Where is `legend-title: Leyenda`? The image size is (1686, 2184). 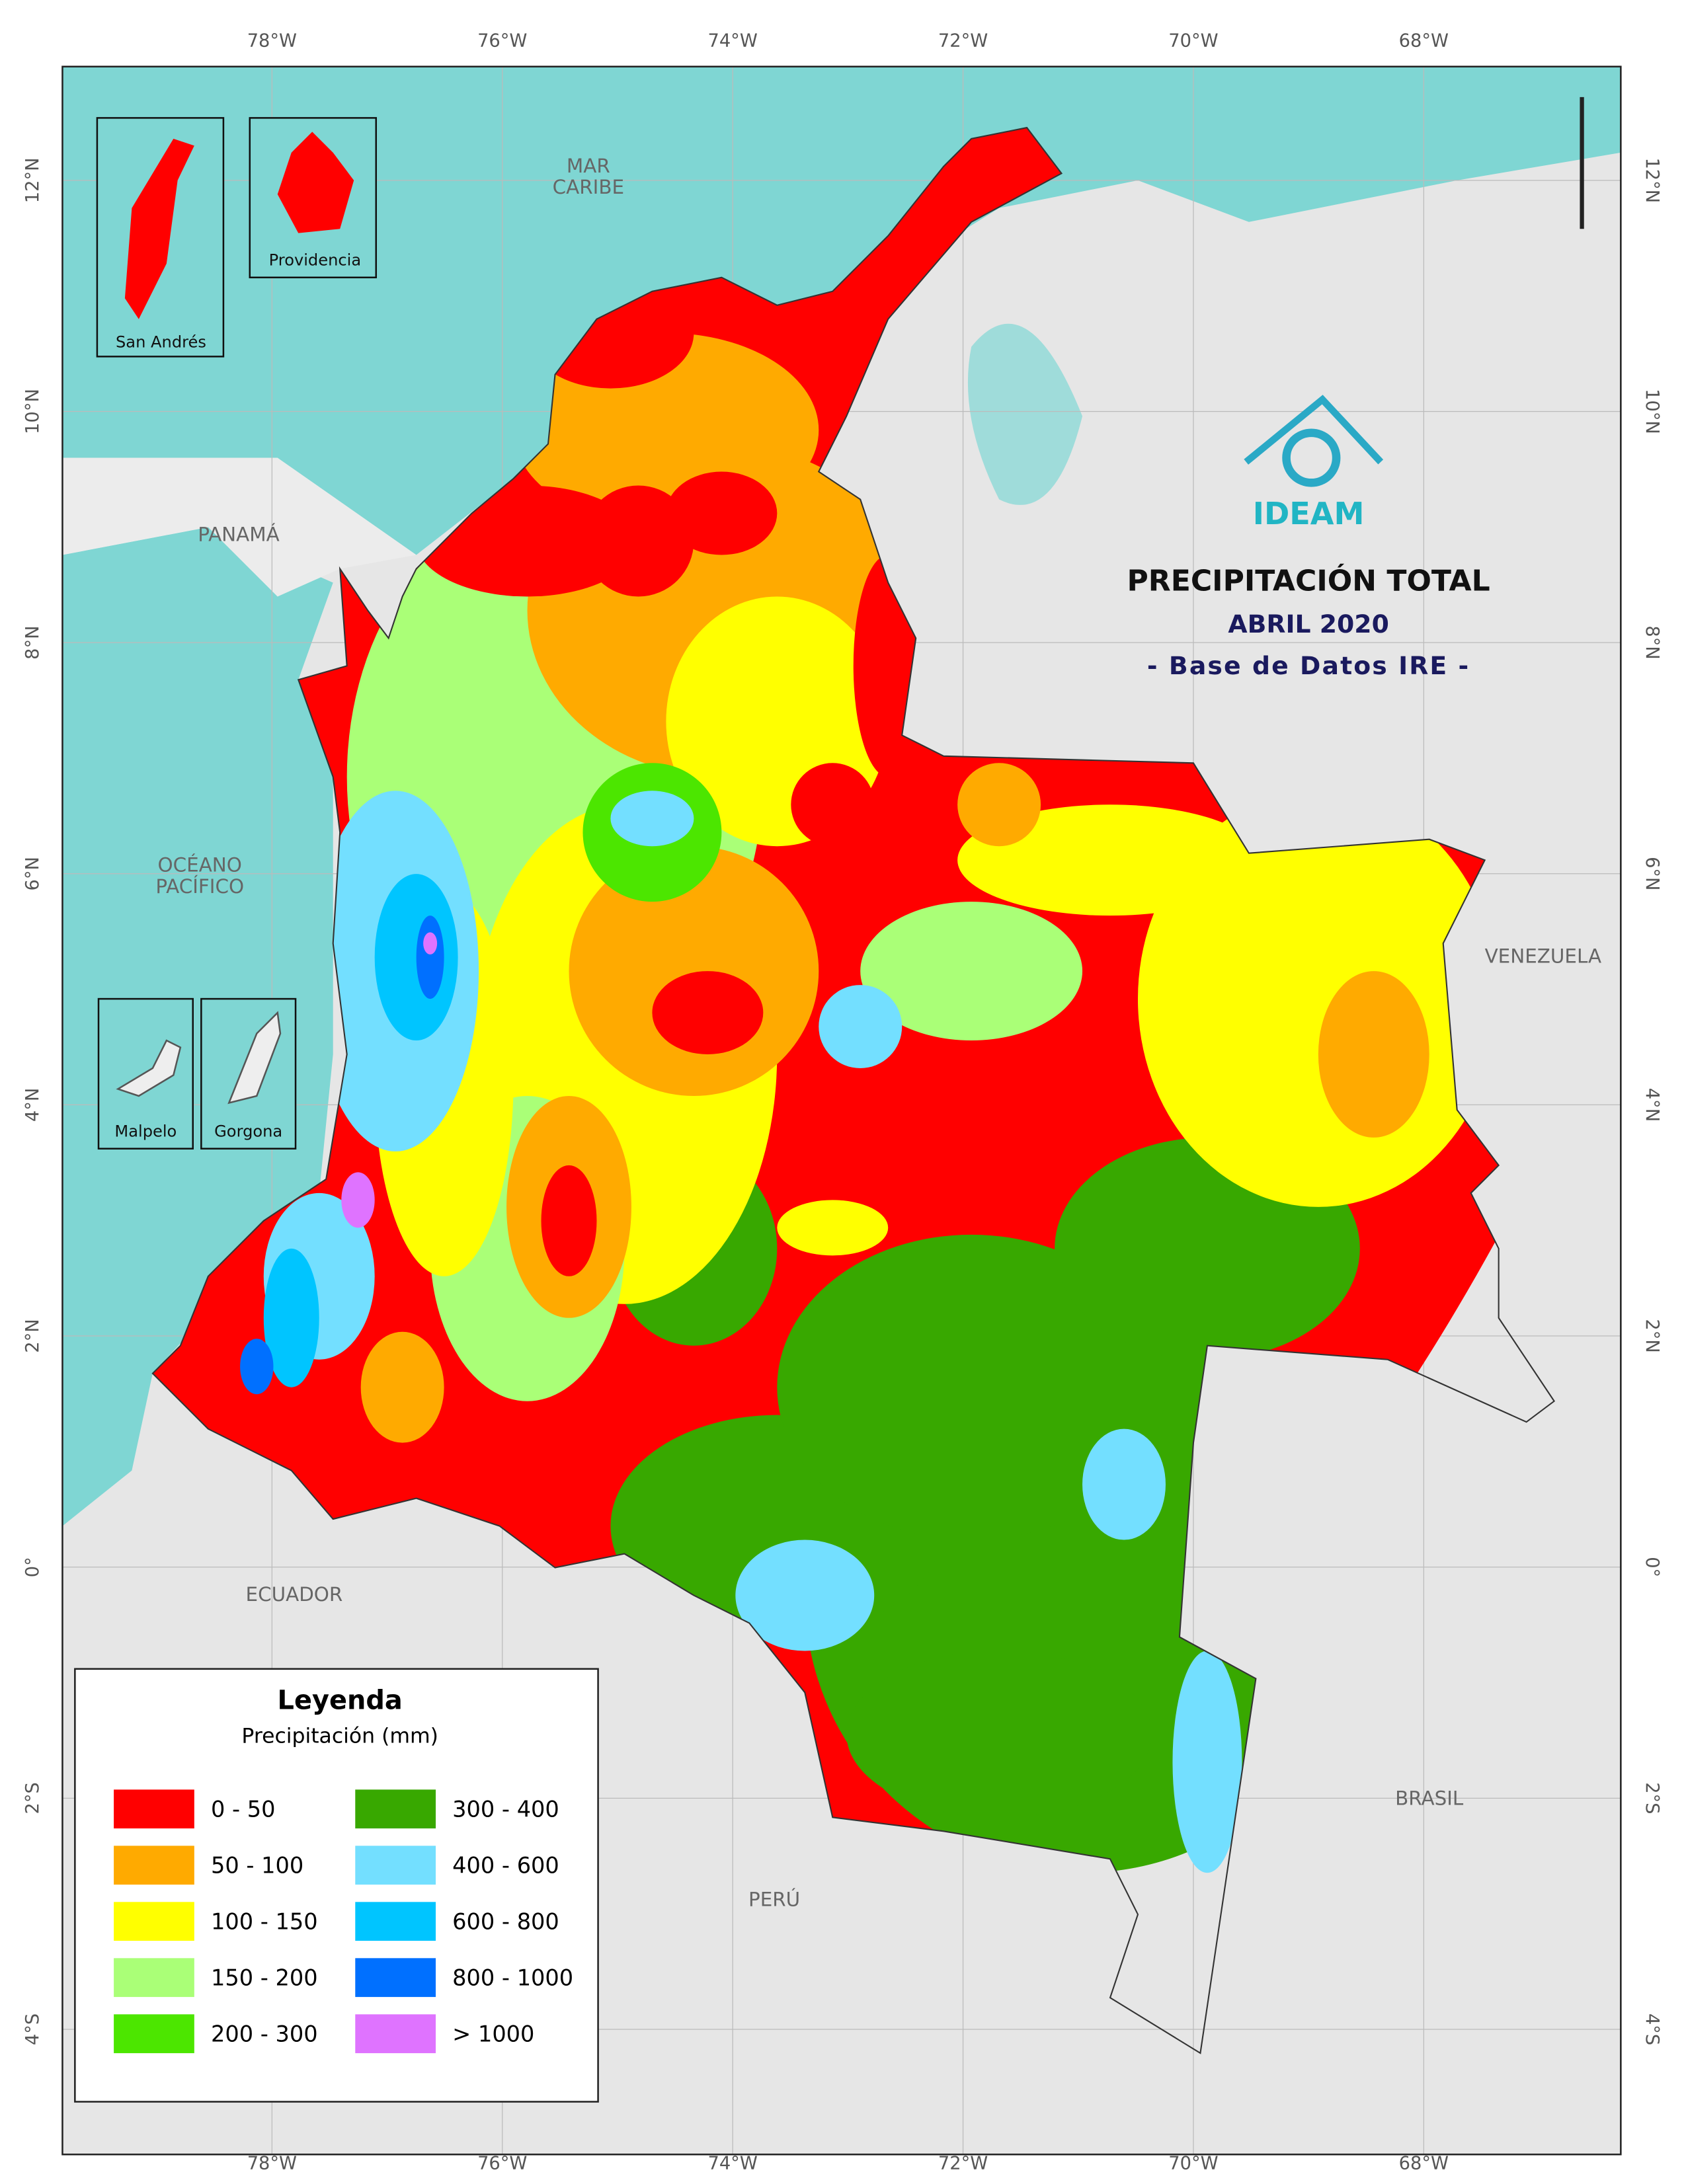 legend-title: Leyenda is located at coordinates (340, 1701).